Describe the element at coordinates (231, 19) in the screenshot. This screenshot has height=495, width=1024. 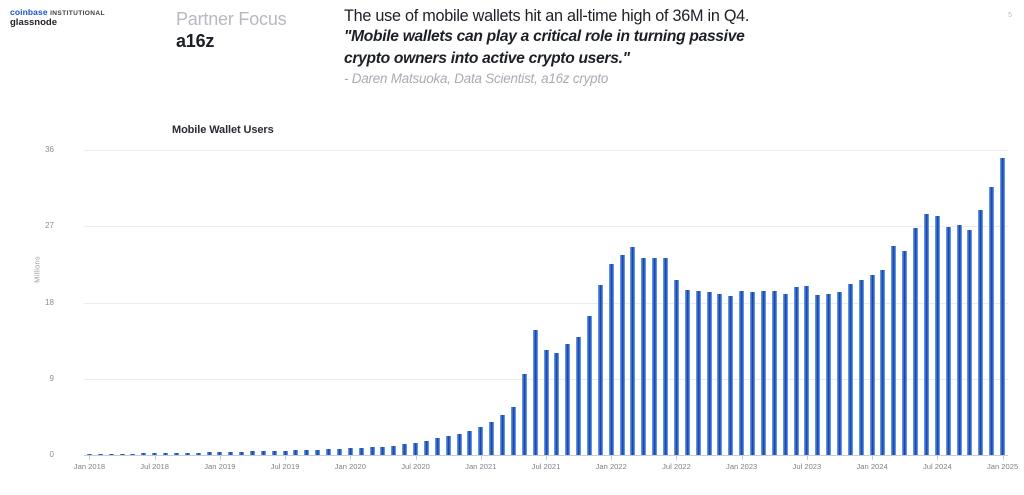
I see `partner-focus-label: Partner Focus` at that location.